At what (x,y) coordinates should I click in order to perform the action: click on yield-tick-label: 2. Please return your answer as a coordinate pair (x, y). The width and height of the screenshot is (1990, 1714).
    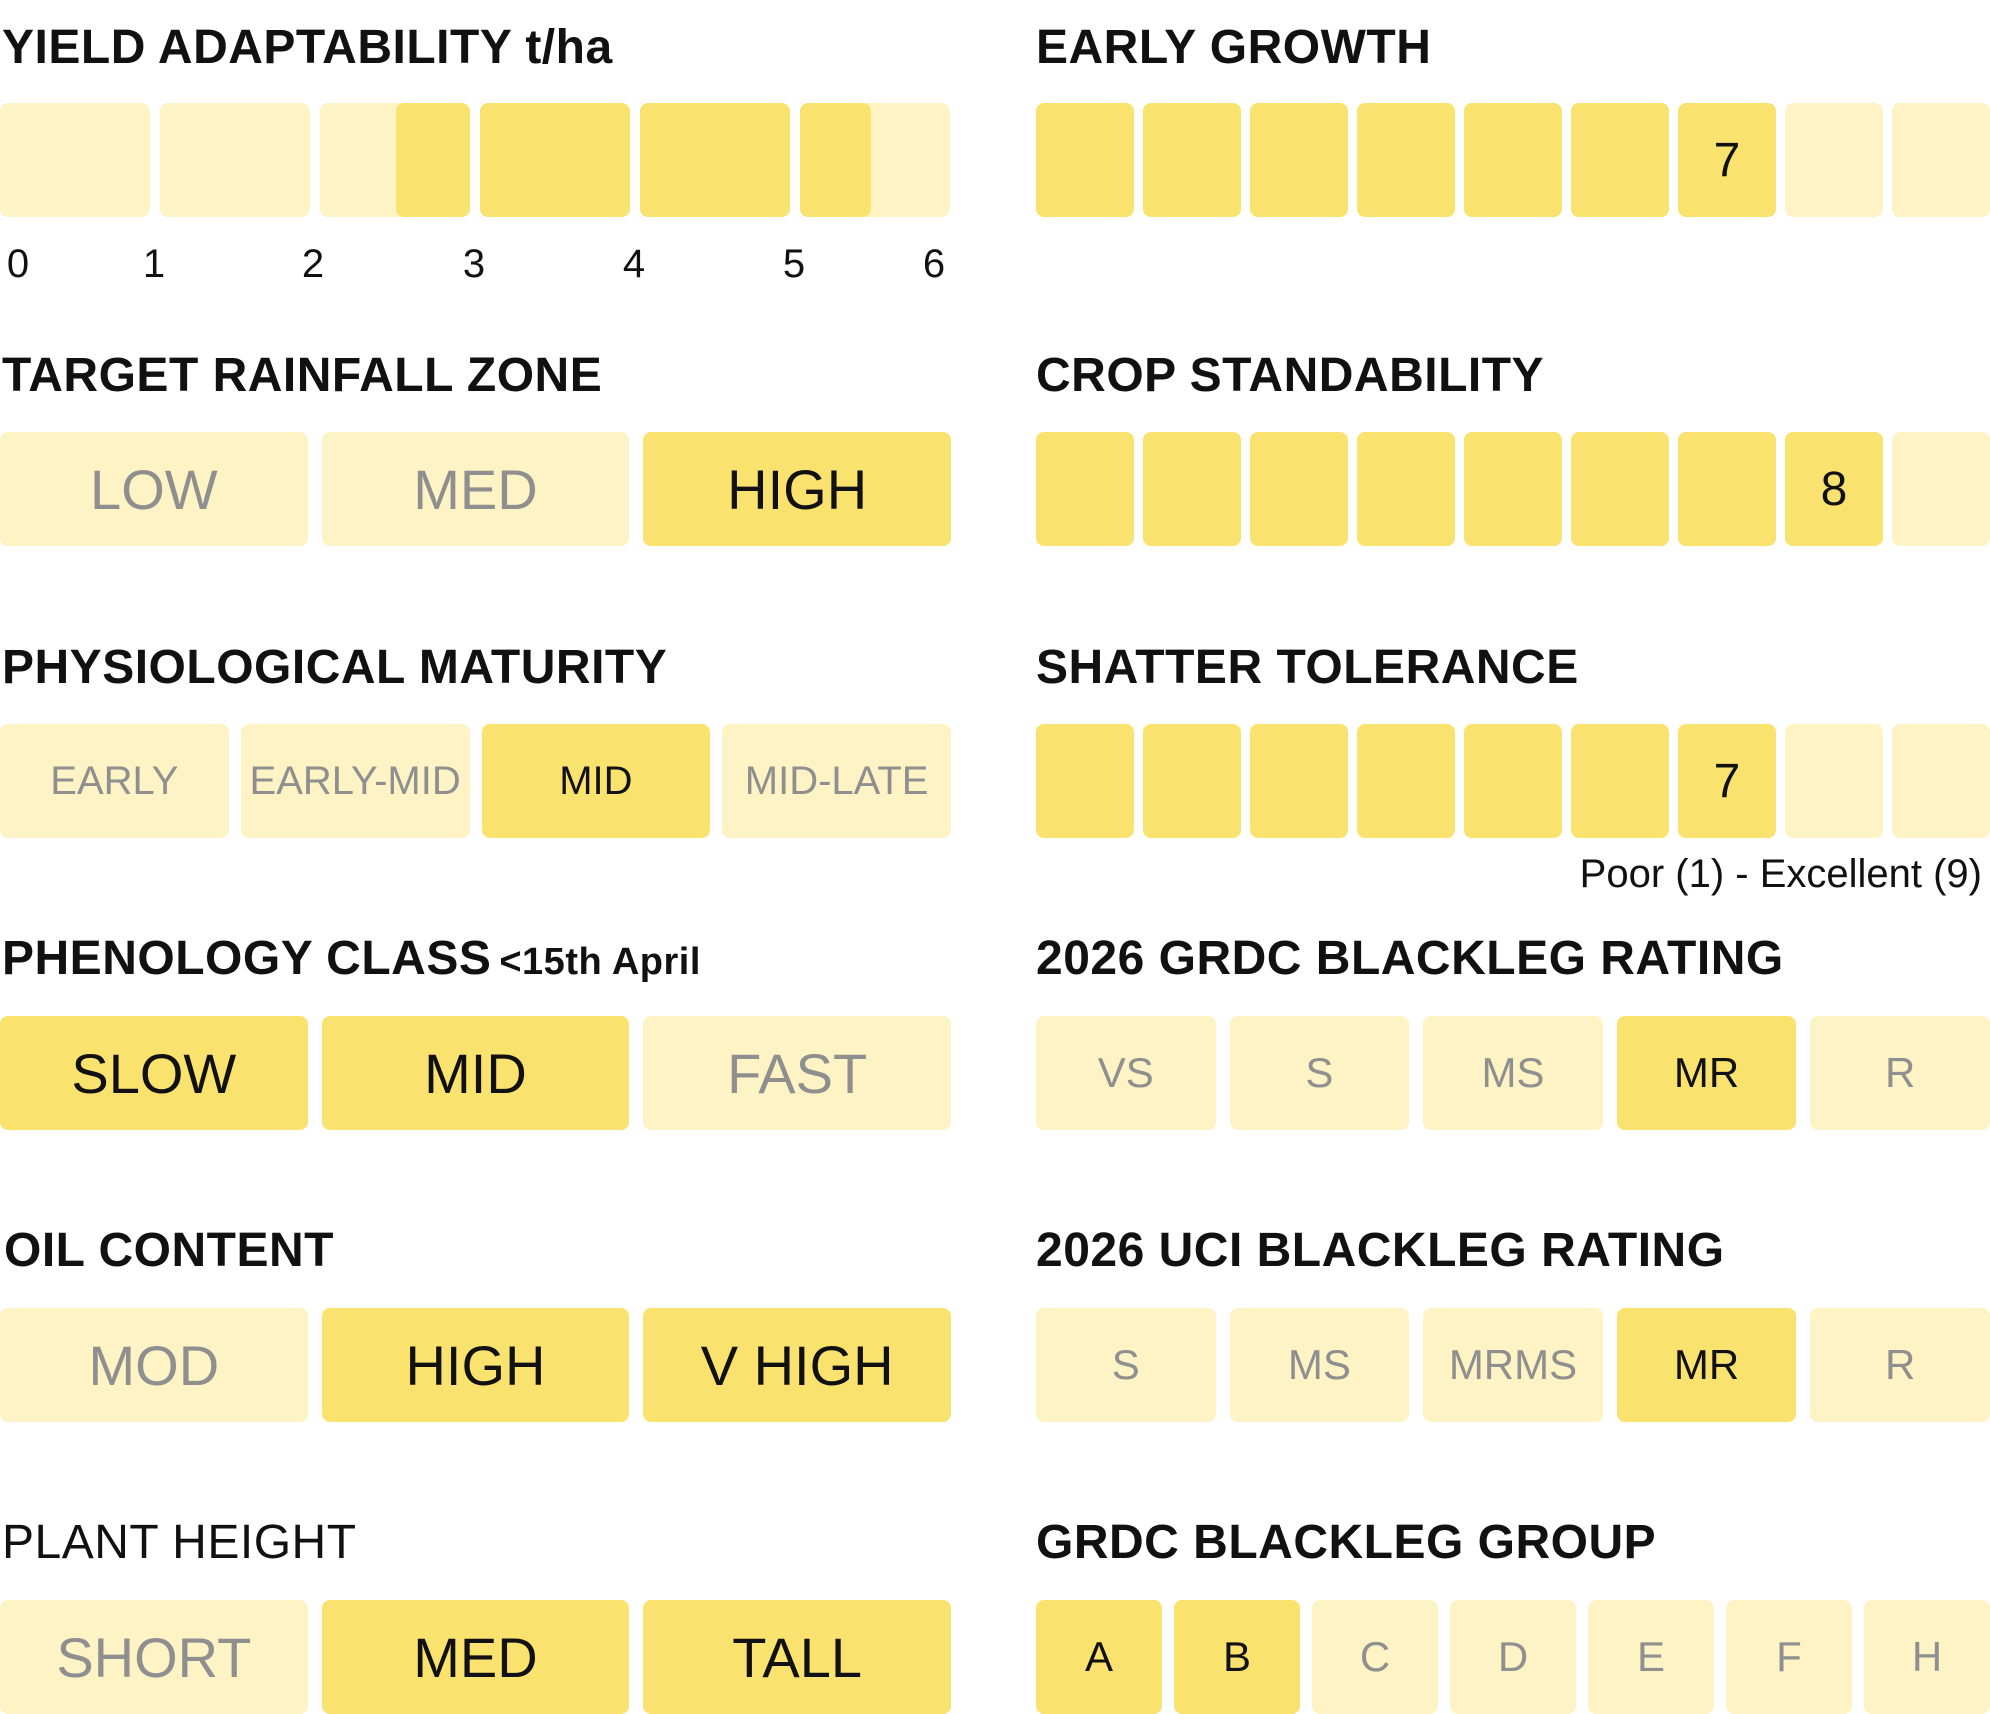
    Looking at the image, I should click on (313, 264).